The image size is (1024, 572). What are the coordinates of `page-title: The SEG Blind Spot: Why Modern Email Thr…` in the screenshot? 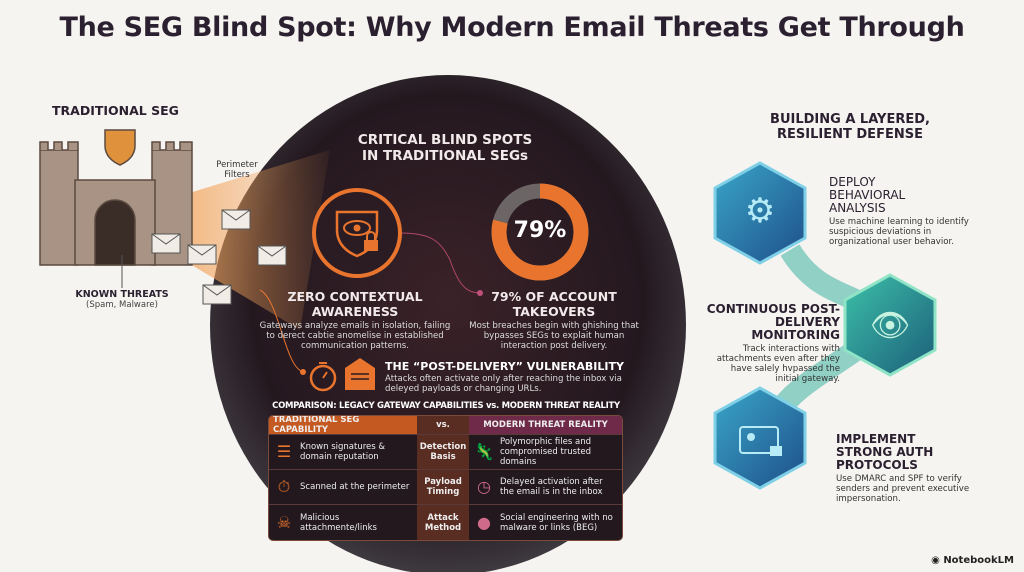 It's located at (512, 27).